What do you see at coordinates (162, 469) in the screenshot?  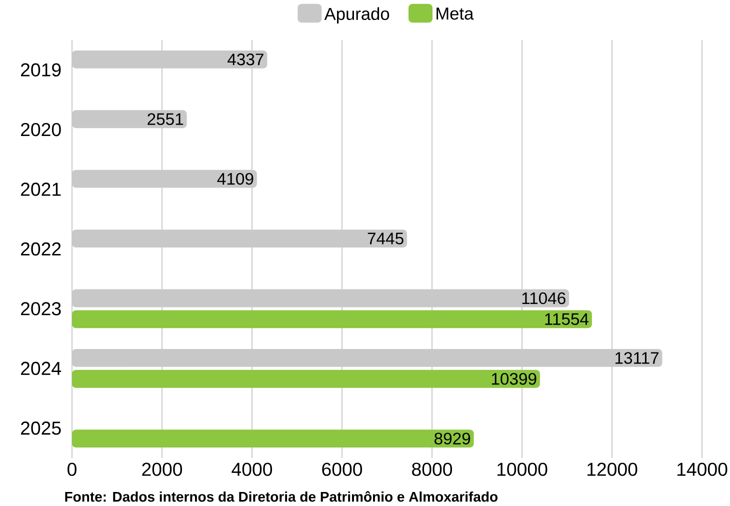 I see `x-tick-label: 2000` at bounding box center [162, 469].